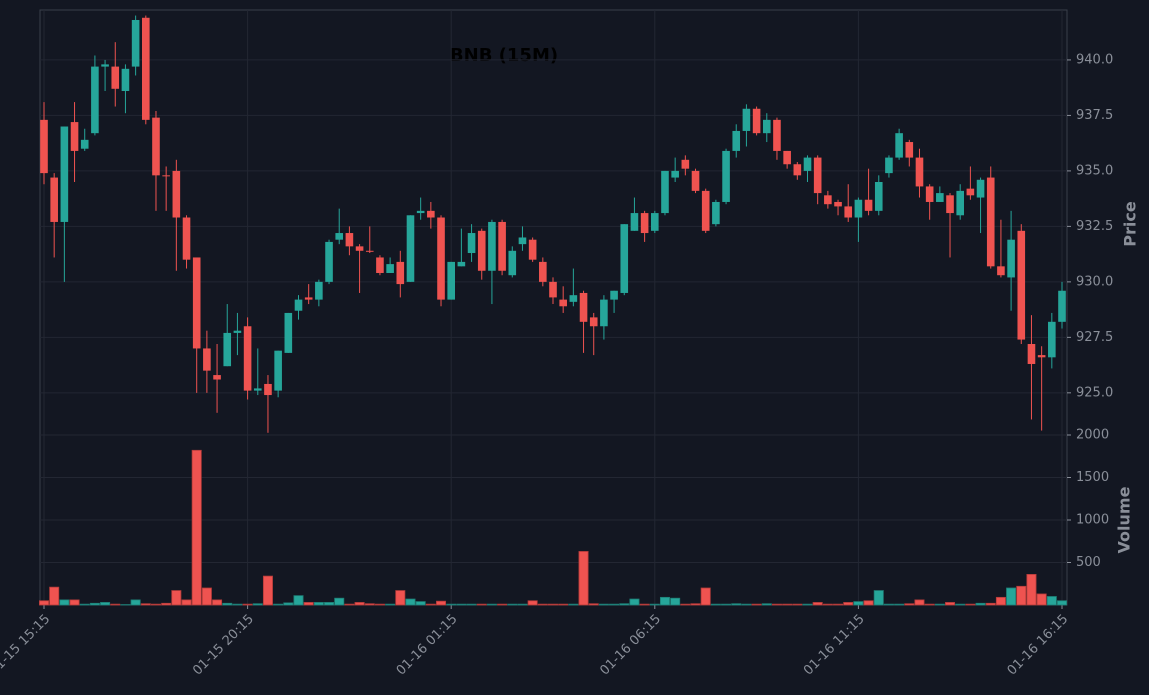 This screenshot has height=695, width=1149. Describe the element at coordinates (1088, 562) in the screenshot. I see `volume-tick-label: 500` at that location.